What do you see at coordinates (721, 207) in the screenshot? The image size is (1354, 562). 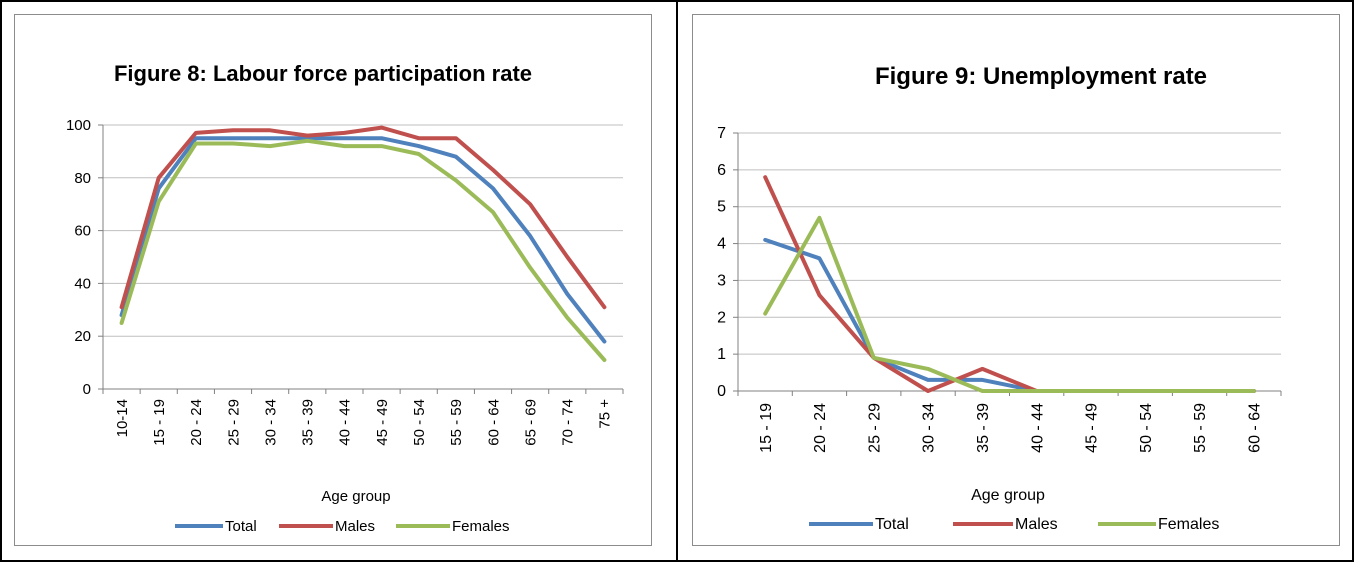 I see `y-tick-label: 5` at bounding box center [721, 207].